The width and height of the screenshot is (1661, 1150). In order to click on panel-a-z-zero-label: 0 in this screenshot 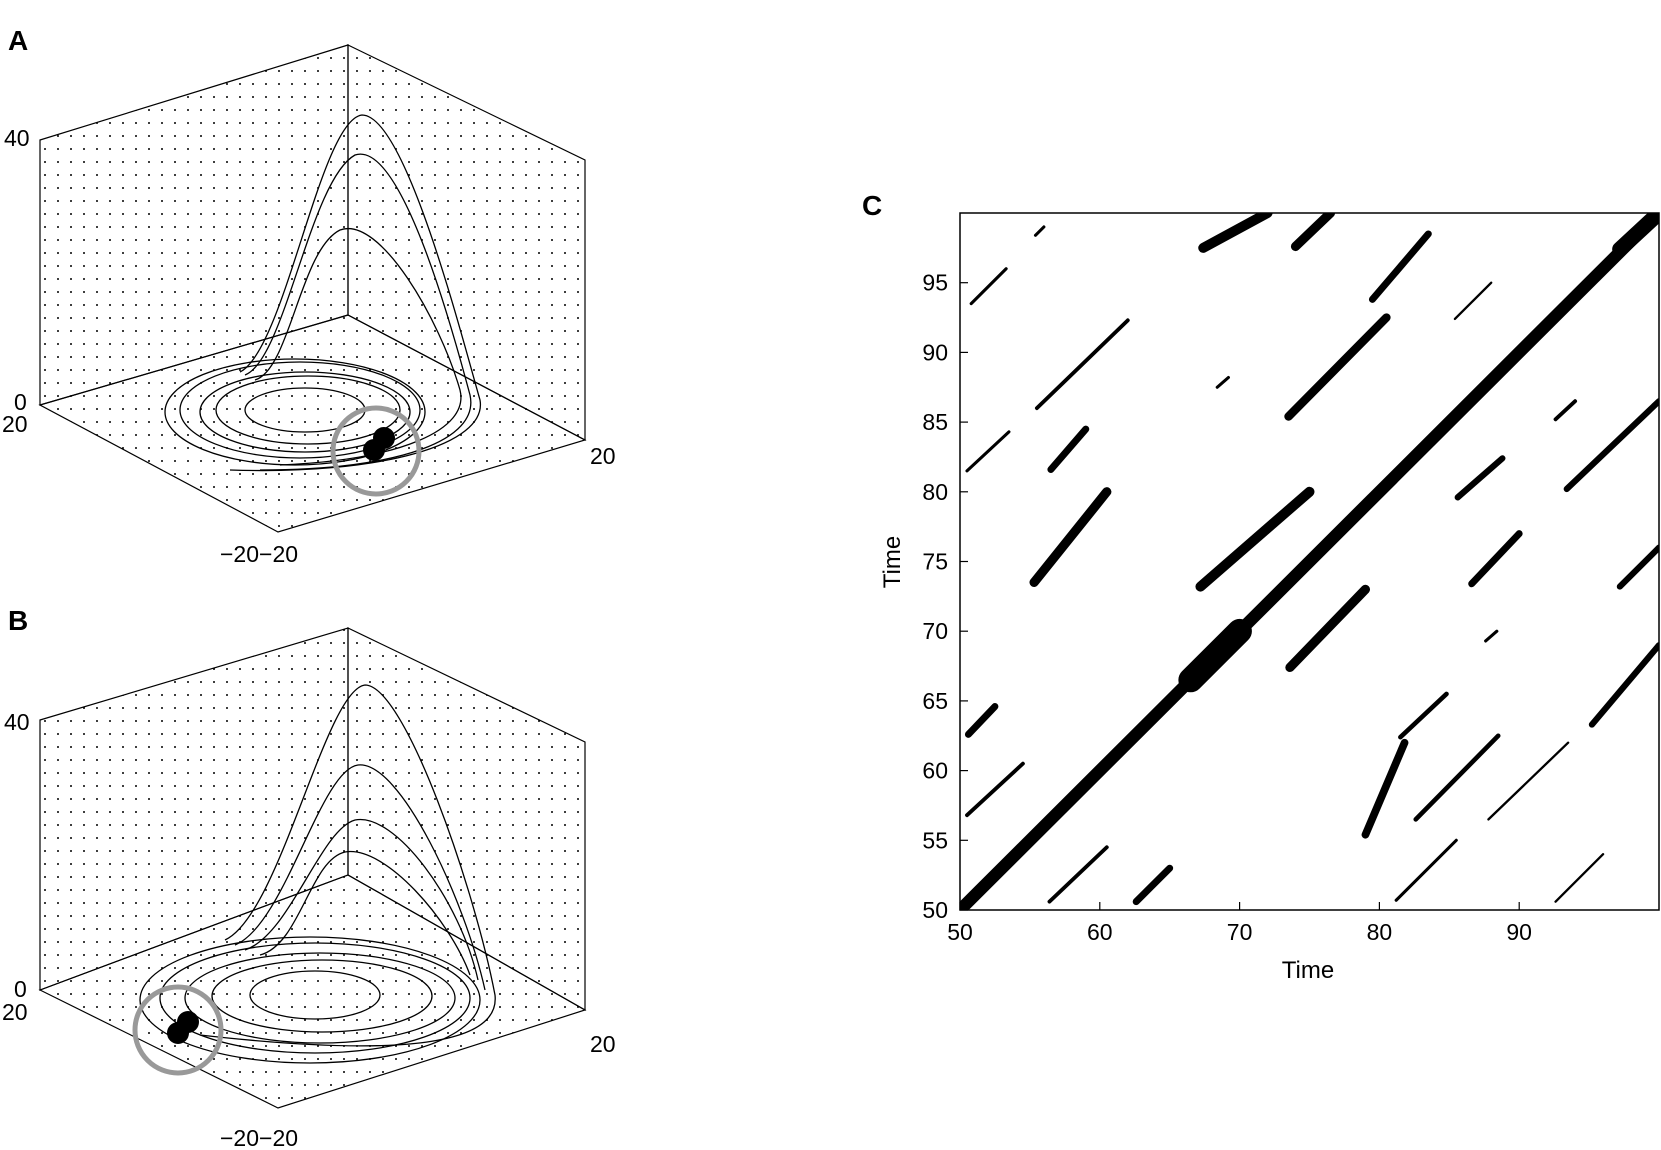, I will do `click(20, 402)`.